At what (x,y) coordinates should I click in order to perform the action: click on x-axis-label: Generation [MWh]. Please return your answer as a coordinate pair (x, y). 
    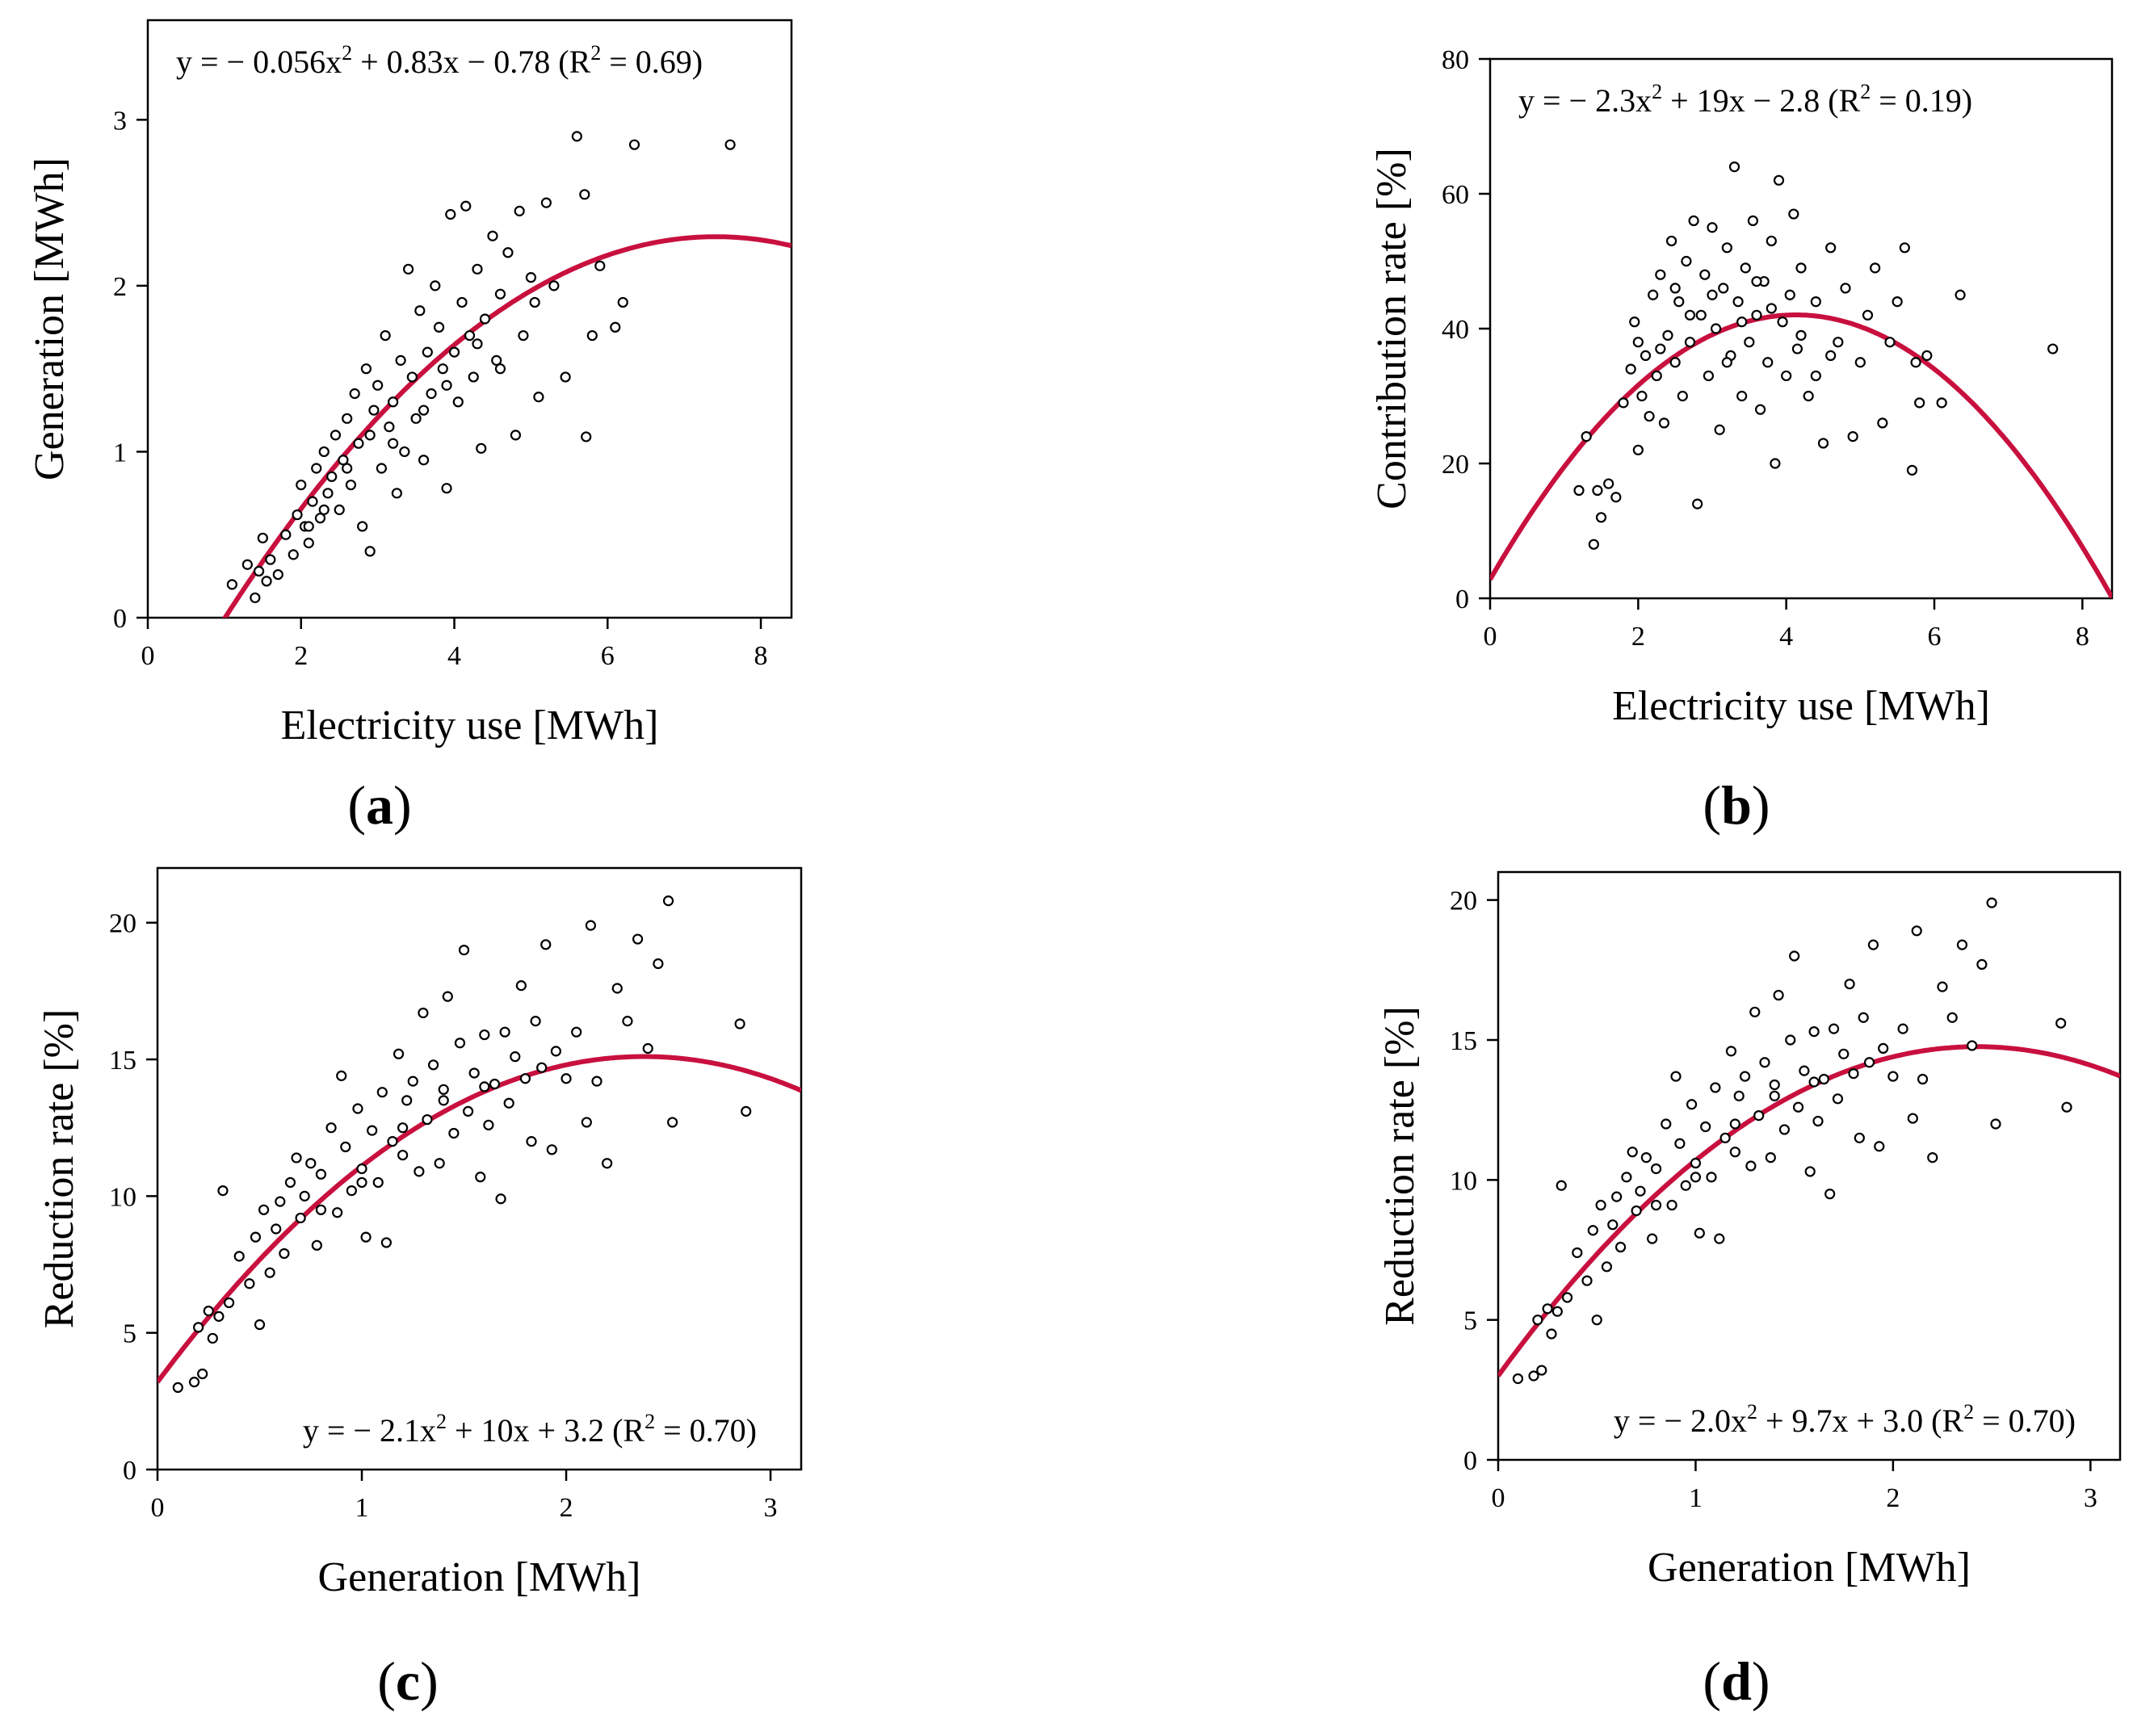
    Looking at the image, I should click on (480, 1577).